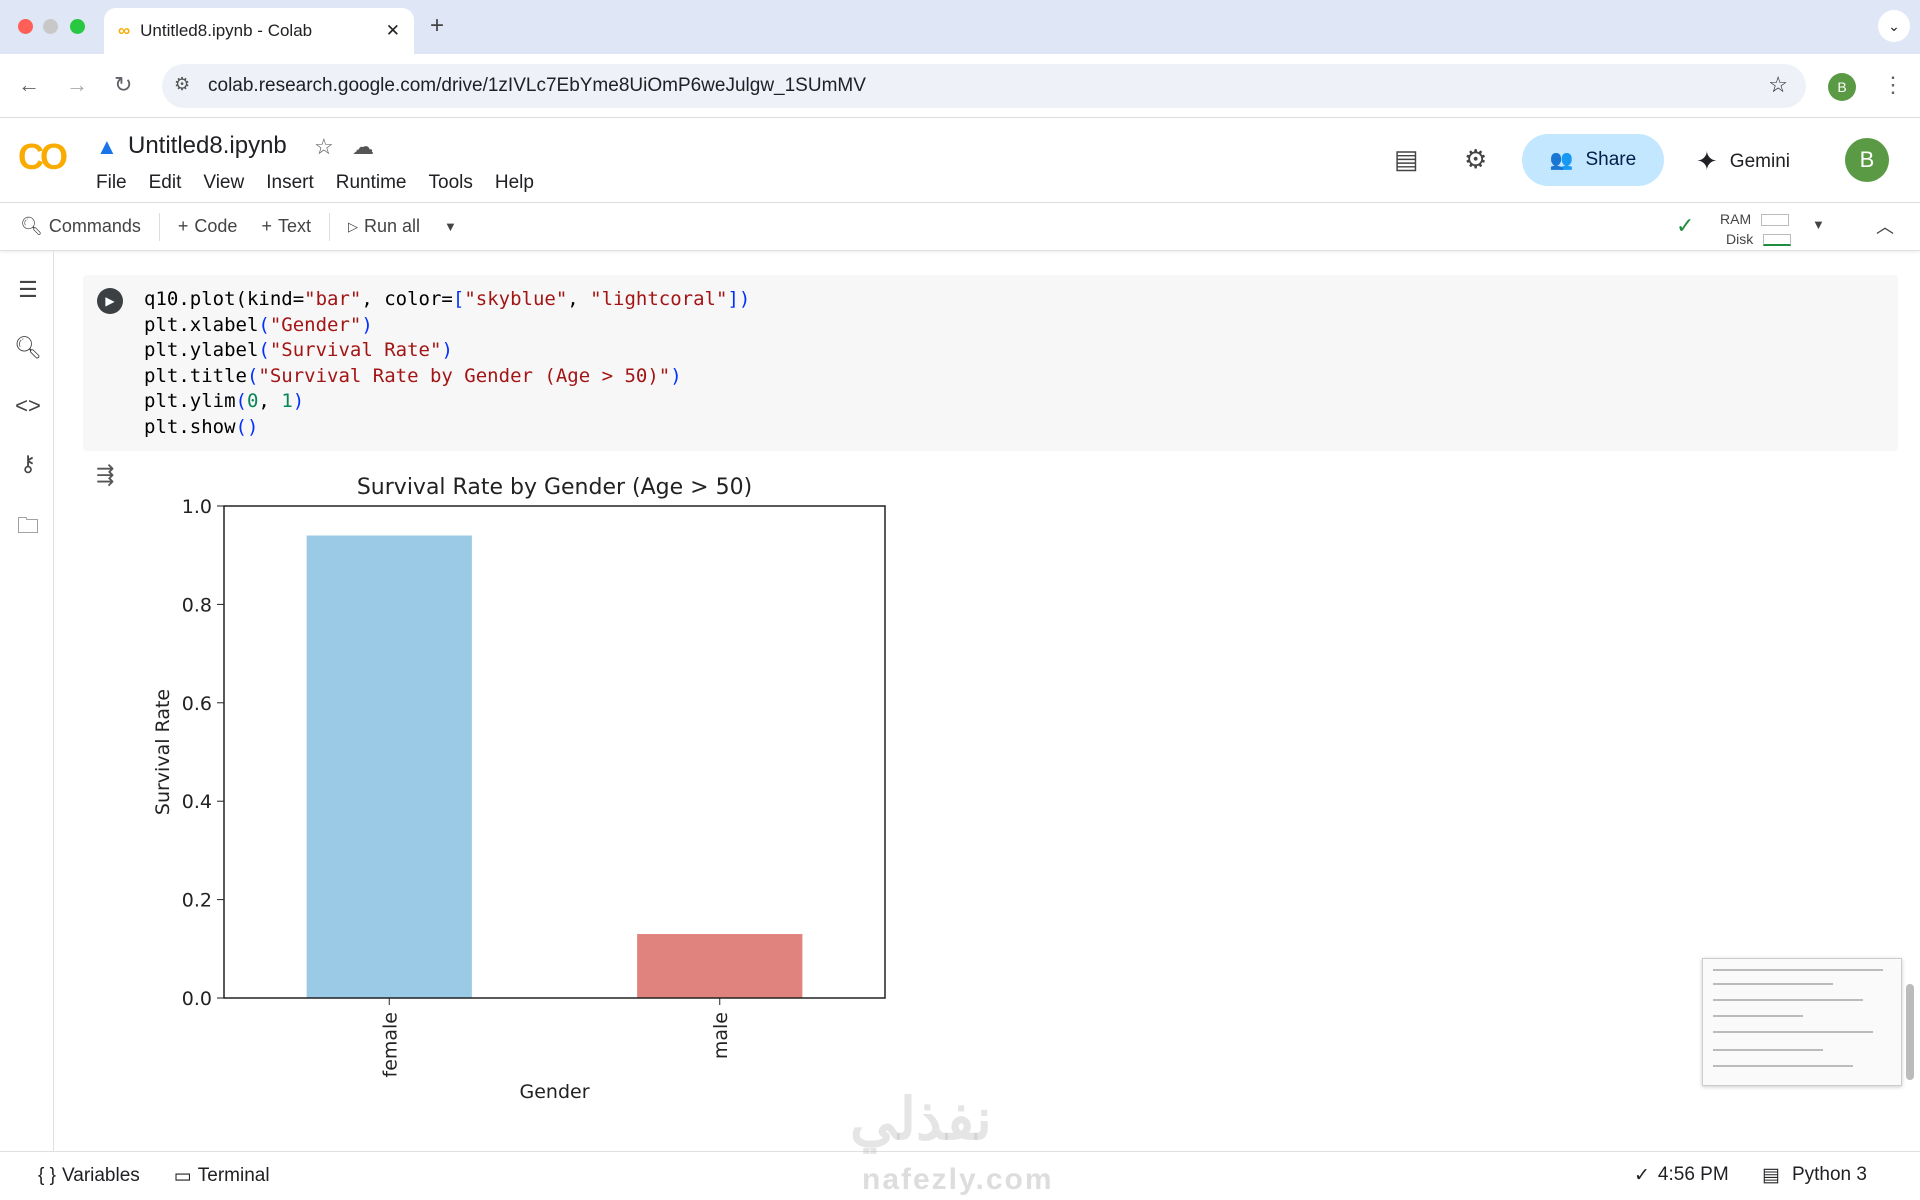  What do you see at coordinates (50, 26) in the screenshot?
I see `minimize-window-button` at bounding box center [50, 26].